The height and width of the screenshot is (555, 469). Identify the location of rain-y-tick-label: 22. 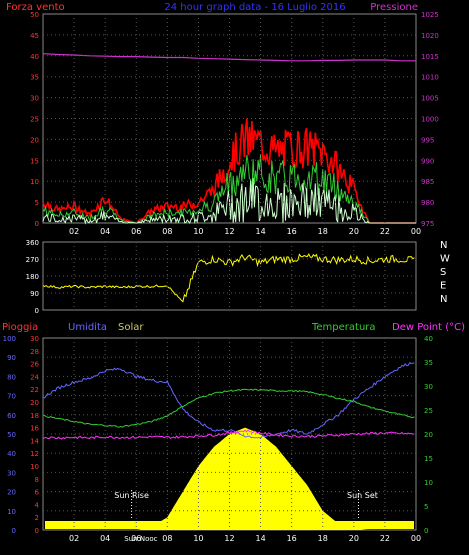
(34, 390).